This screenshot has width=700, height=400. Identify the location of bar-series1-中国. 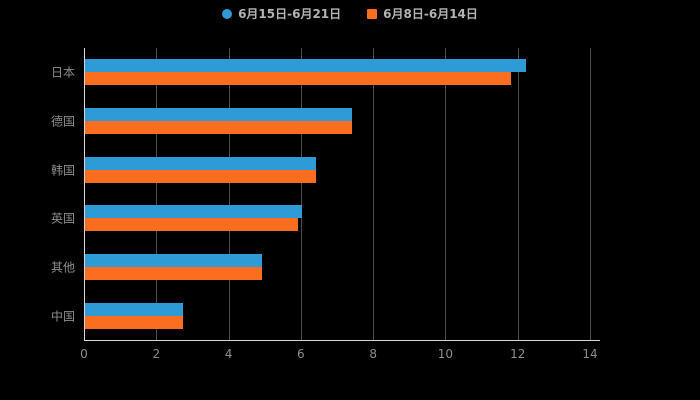
(134, 309).